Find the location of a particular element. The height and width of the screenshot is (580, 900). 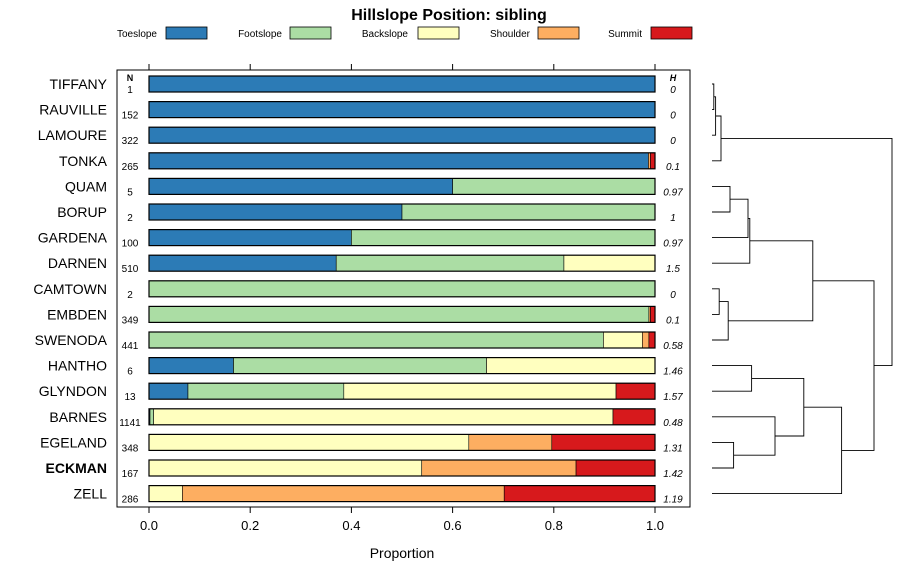

legend-label-toeslope: Toeslope is located at coordinates (137, 34).